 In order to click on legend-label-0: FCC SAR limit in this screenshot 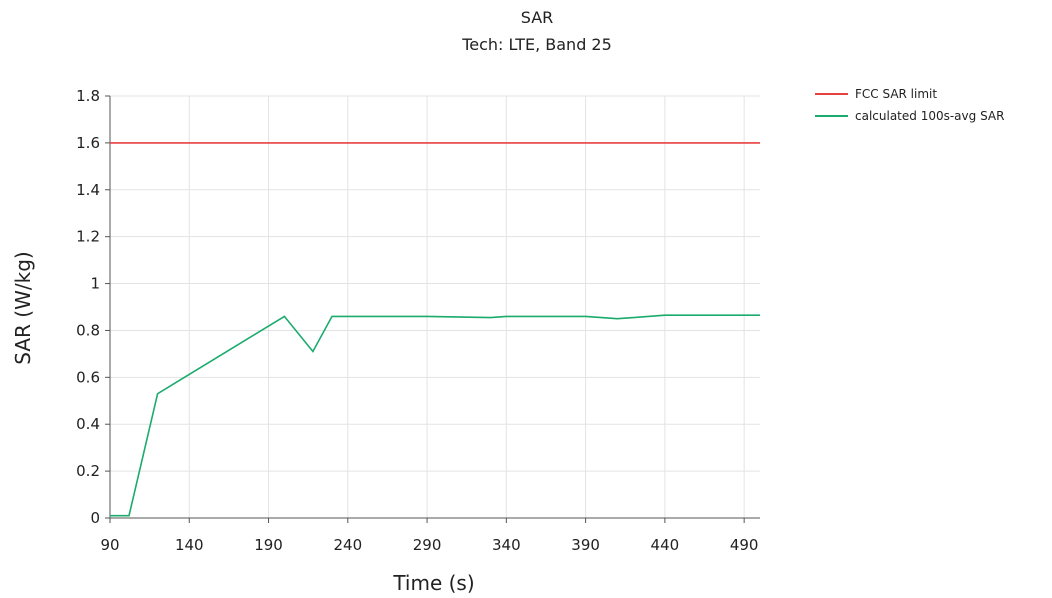, I will do `click(896, 94)`.